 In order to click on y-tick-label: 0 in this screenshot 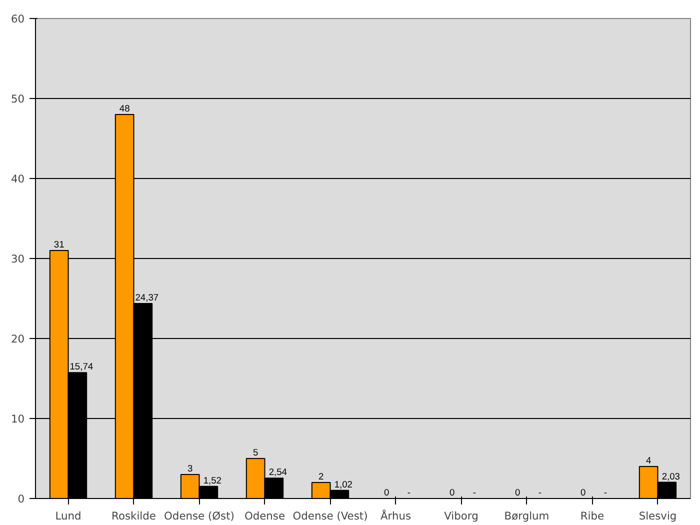, I will do `click(21, 499)`.